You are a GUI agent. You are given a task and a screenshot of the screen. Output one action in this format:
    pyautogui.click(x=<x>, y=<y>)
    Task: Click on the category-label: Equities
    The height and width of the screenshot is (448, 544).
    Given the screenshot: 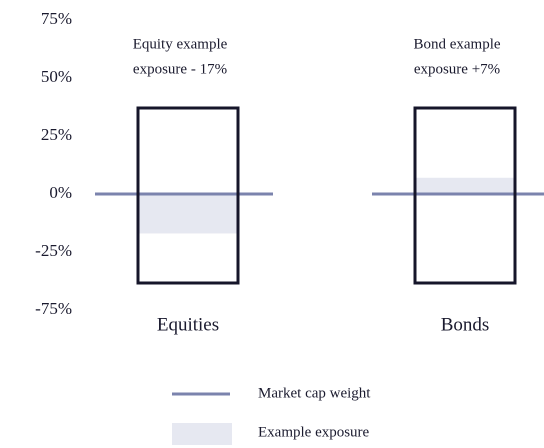 What is the action you would take?
    pyautogui.click(x=188, y=324)
    